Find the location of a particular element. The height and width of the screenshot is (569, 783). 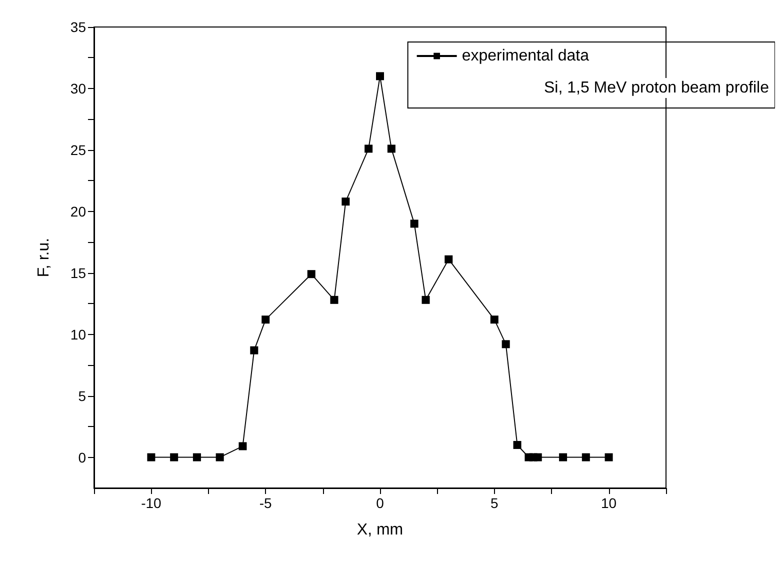

y-axis-title: F, r.u. is located at coordinates (44, 258).